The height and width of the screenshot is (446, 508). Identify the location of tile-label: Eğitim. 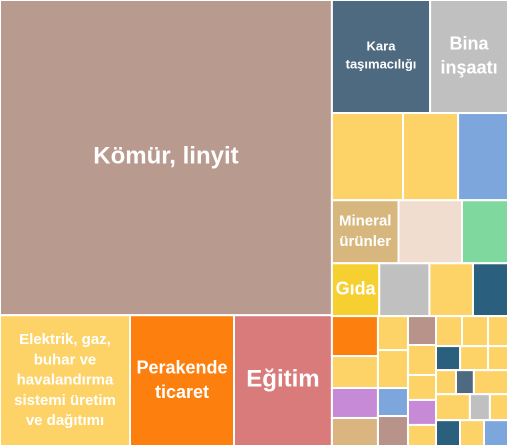
(282, 379).